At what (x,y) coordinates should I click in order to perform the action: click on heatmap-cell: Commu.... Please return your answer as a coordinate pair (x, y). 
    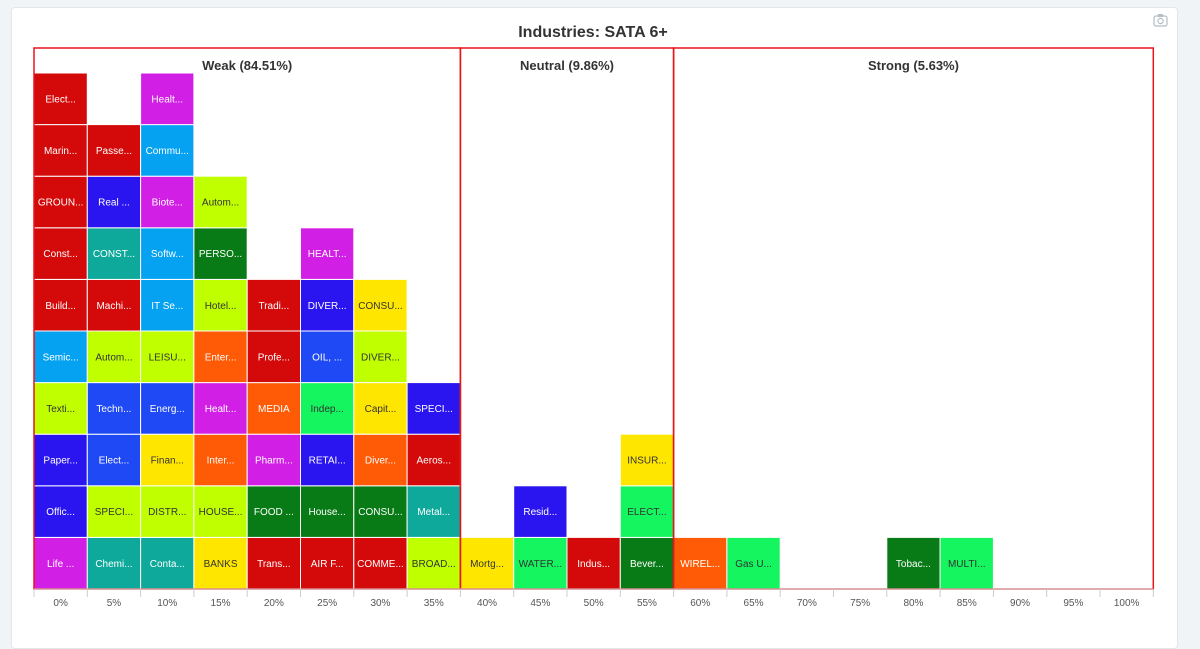
    Looking at the image, I should click on (167, 150).